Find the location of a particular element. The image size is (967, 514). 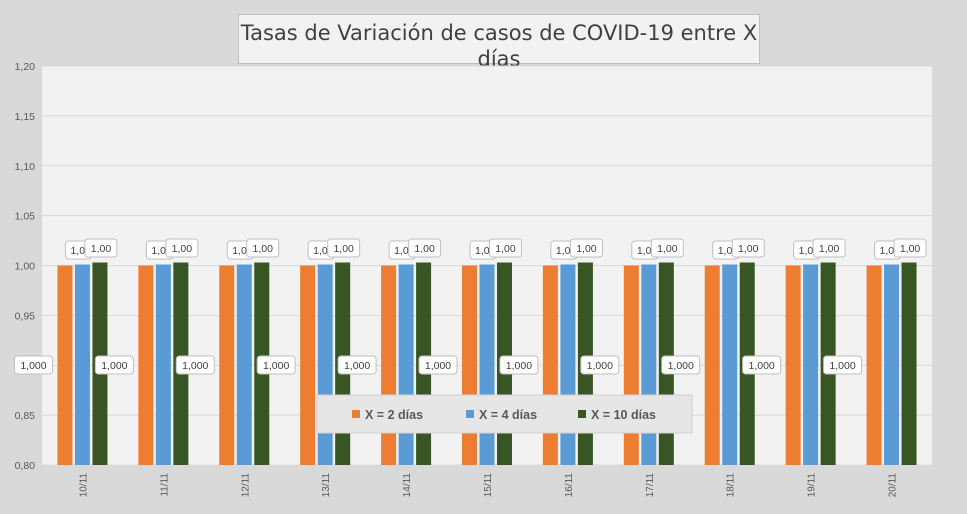

y-tick-label: 0,85 is located at coordinates (25, 416).